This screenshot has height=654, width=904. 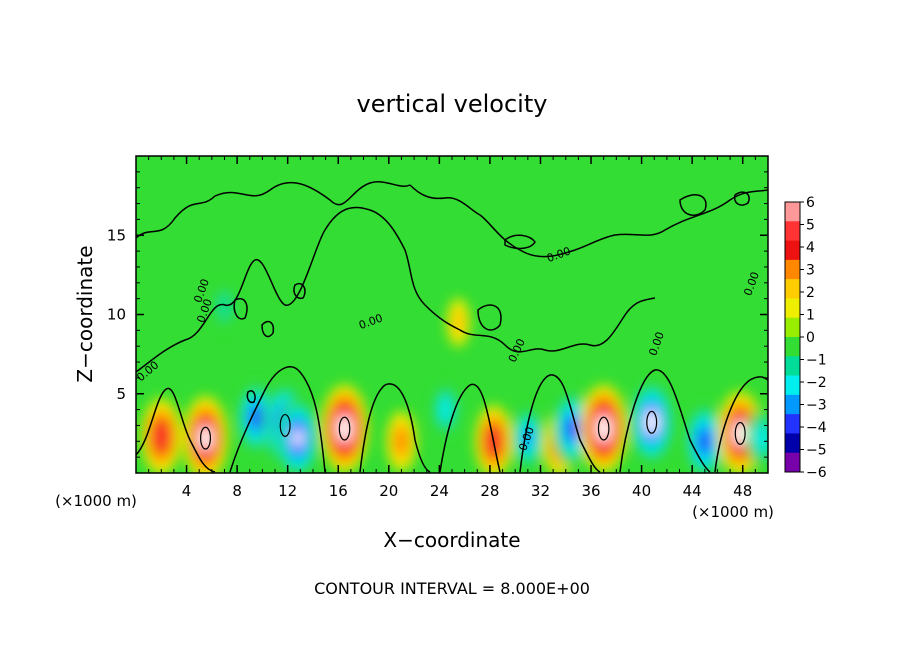 What do you see at coordinates (816, 406) in the screenshot?
I see `colorbar-label: −3` at bounding box center [816, 406].